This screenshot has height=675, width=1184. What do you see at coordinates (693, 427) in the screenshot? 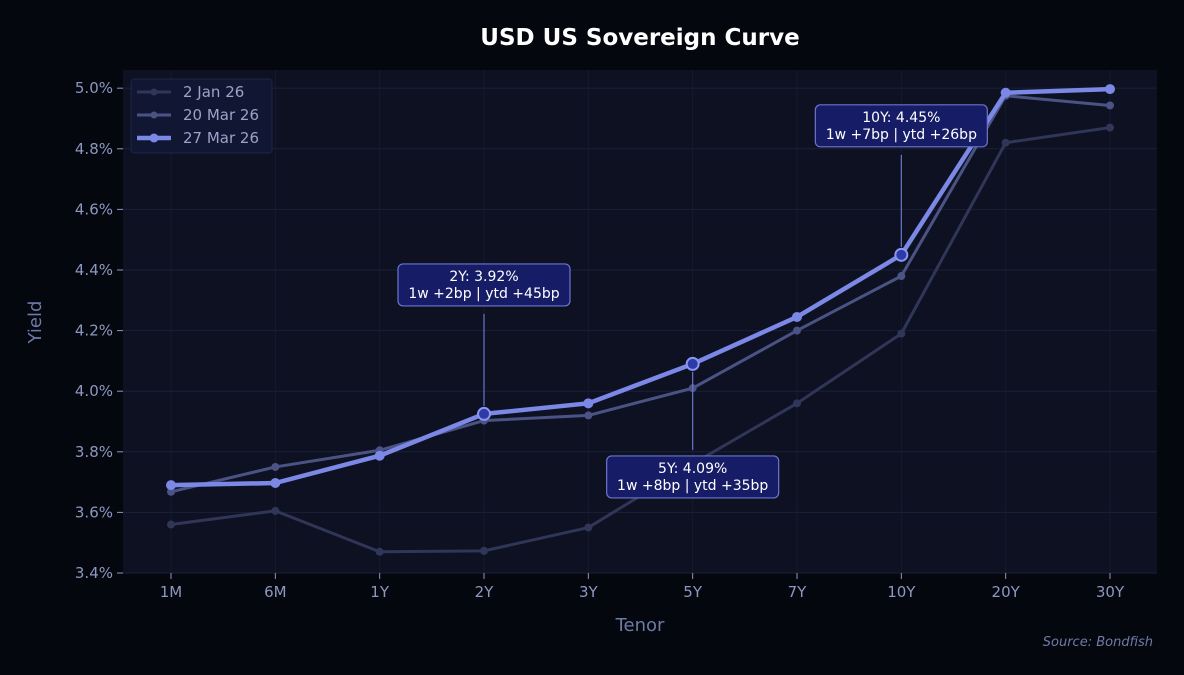
I see `annotation-5y: 5Y: 4.09%1w +8bp | ytd +35bp` at bounding box center [693, 427].